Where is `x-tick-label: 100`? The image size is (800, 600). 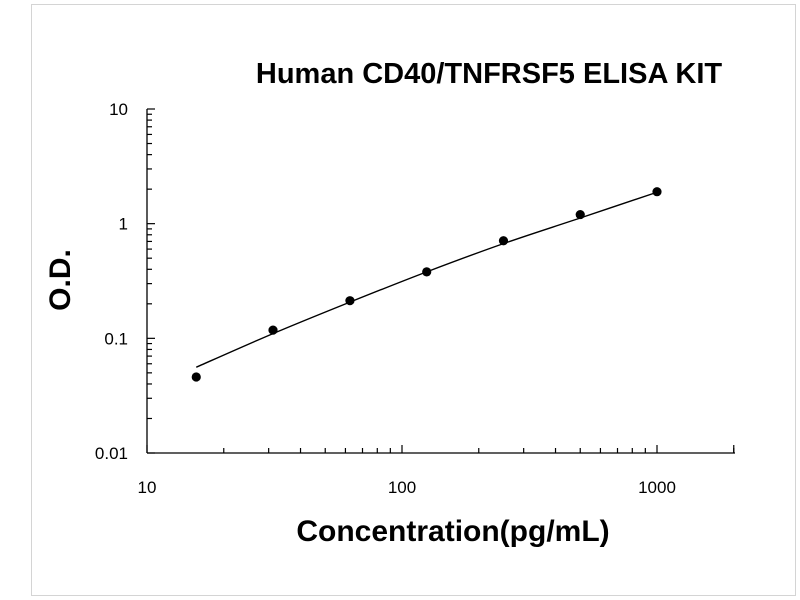 x-tick-label: 100 is located at coordinates (402, 487).